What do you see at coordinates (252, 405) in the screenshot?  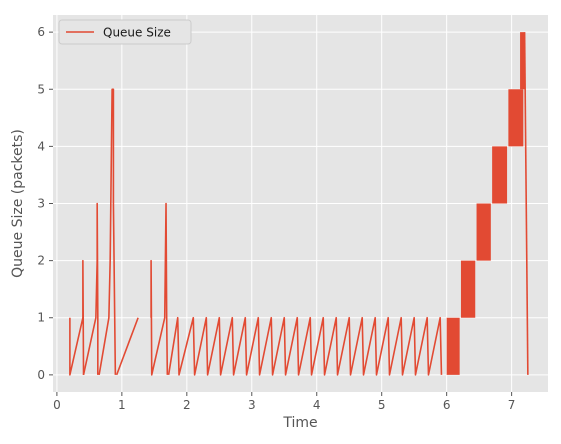 I see `x-tick-label: 3` at bounding box center [252, 405].